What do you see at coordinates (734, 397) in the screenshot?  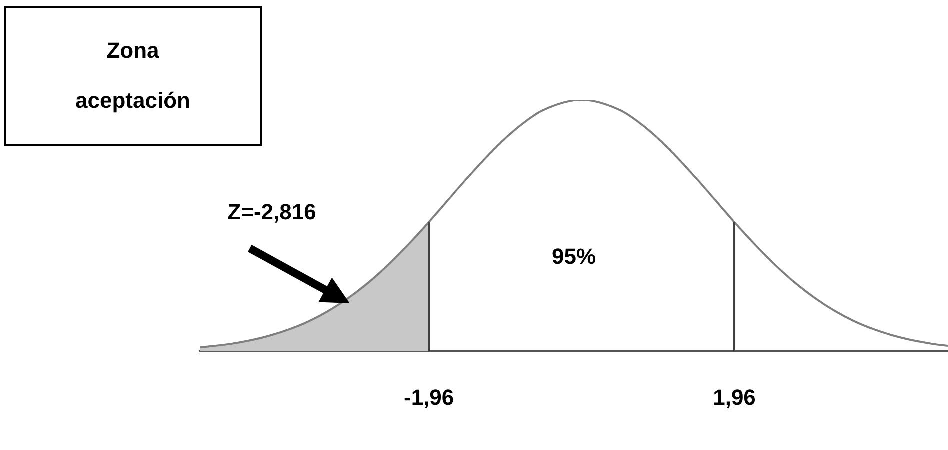 I see `x-tick-label: 1,96` at bounding box center [734, 397].